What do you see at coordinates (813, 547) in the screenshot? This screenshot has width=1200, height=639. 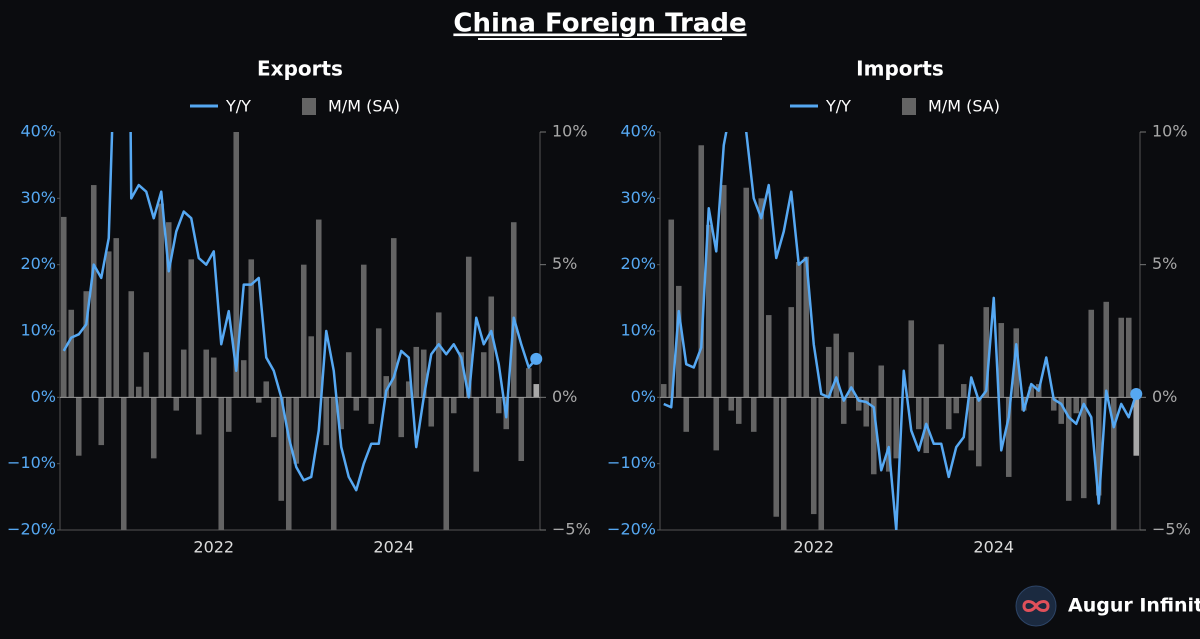 I see `x-tick-label: 2022` at bounding box center [813, 547].